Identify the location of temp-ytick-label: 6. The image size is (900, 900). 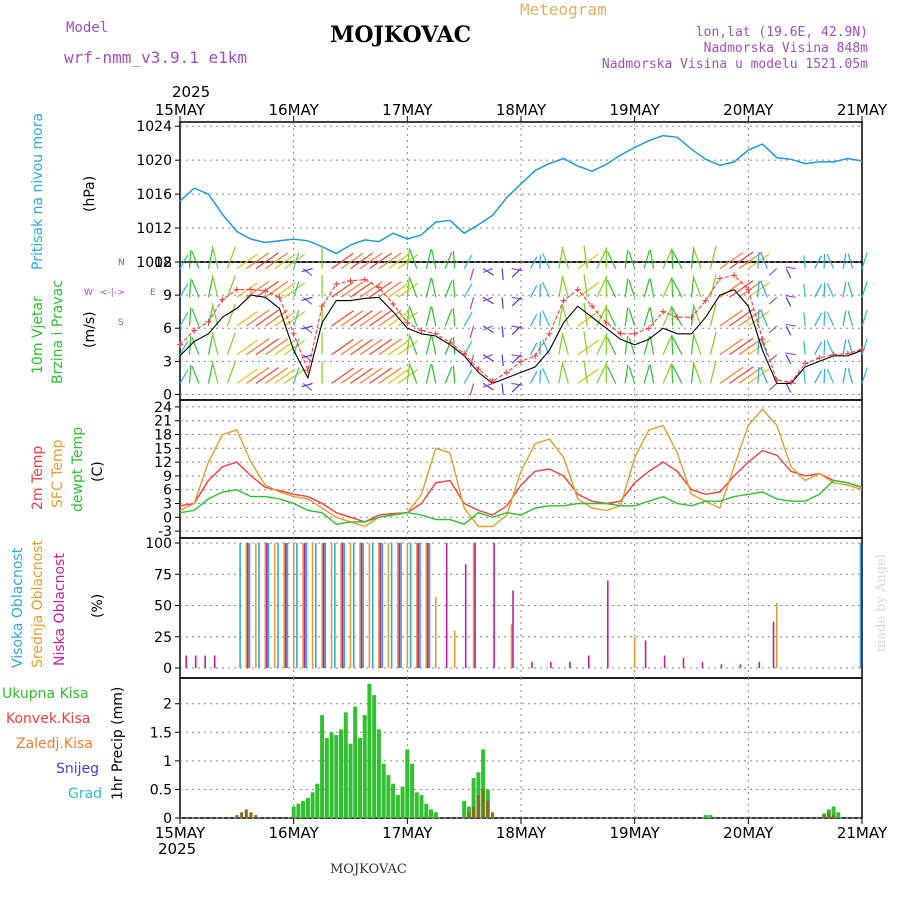
(167, 491).